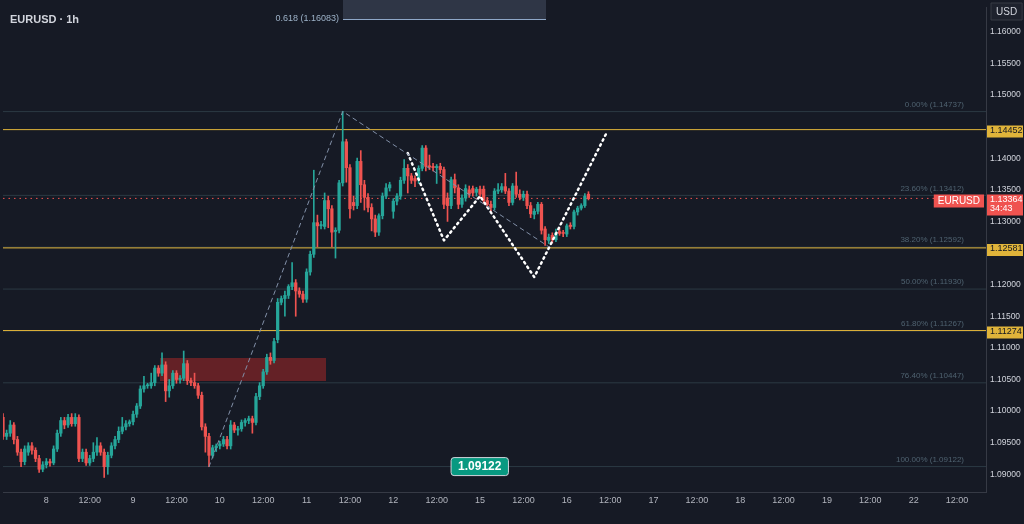 Image resolution: width=1024 pixels, height=524 pixels. Describe the element at coordinates (480, 465) in the screenshot. I see `annotation: 1.09122` at that location.